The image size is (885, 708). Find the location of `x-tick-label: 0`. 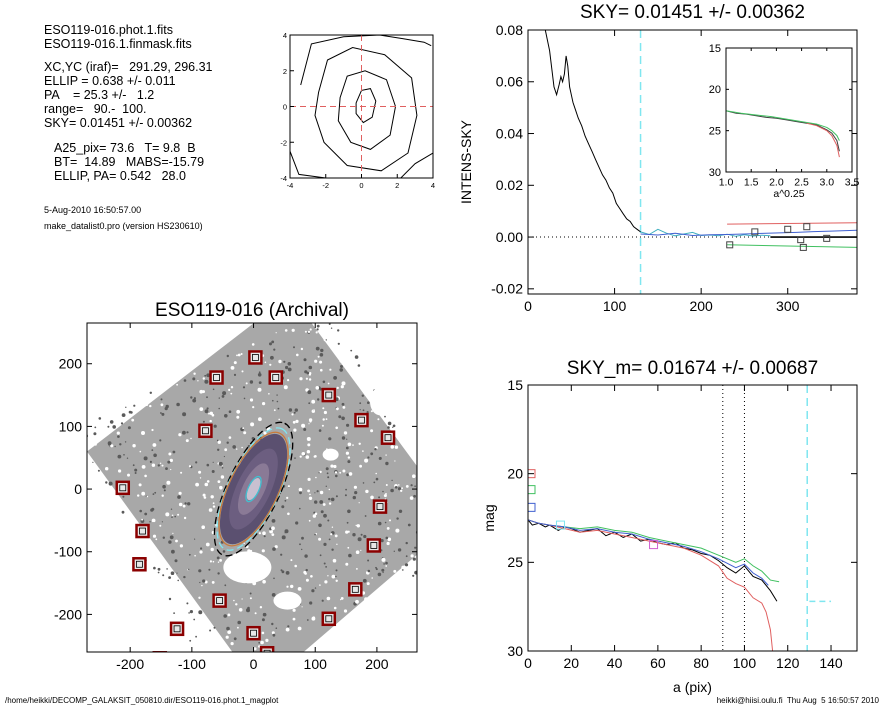

x-tick-label: 0 is located at coordinates (528, 306).